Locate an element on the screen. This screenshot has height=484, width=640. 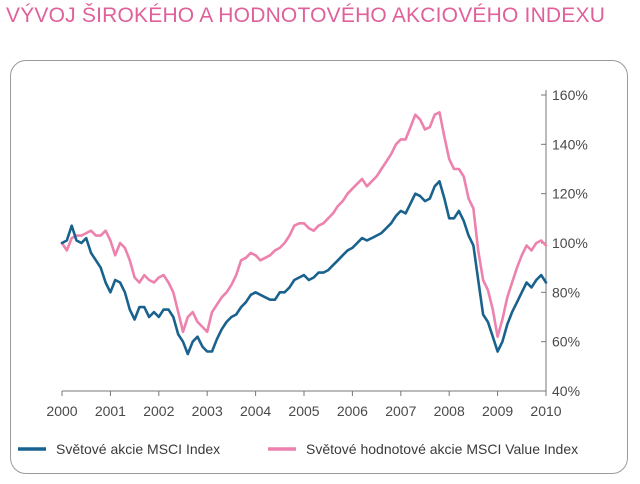
x-tick-label: 2002 is located at coordinates (158, 411).